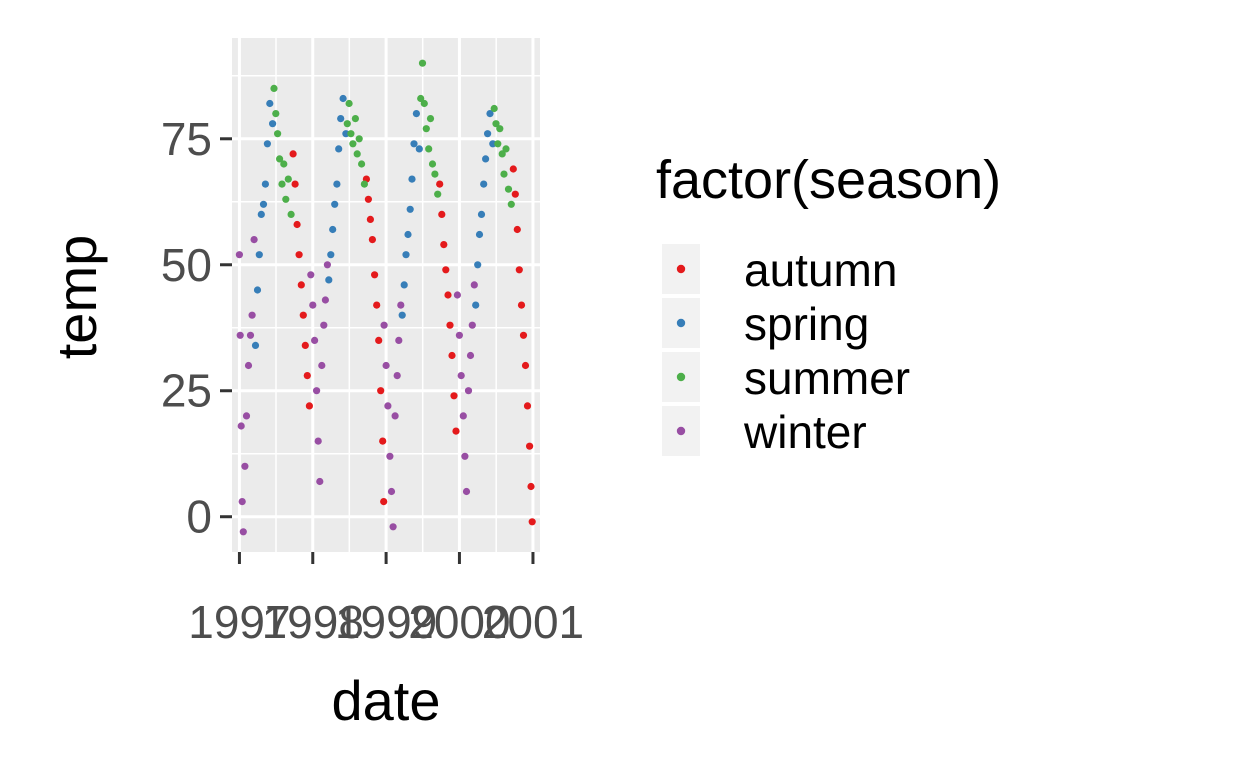 The height and width of the screenshot is (768, 1248). What do you see at coordinates (681, 269) in the screenshot?
I see `legend-marker-autumn` at bounding box center [681, 269].